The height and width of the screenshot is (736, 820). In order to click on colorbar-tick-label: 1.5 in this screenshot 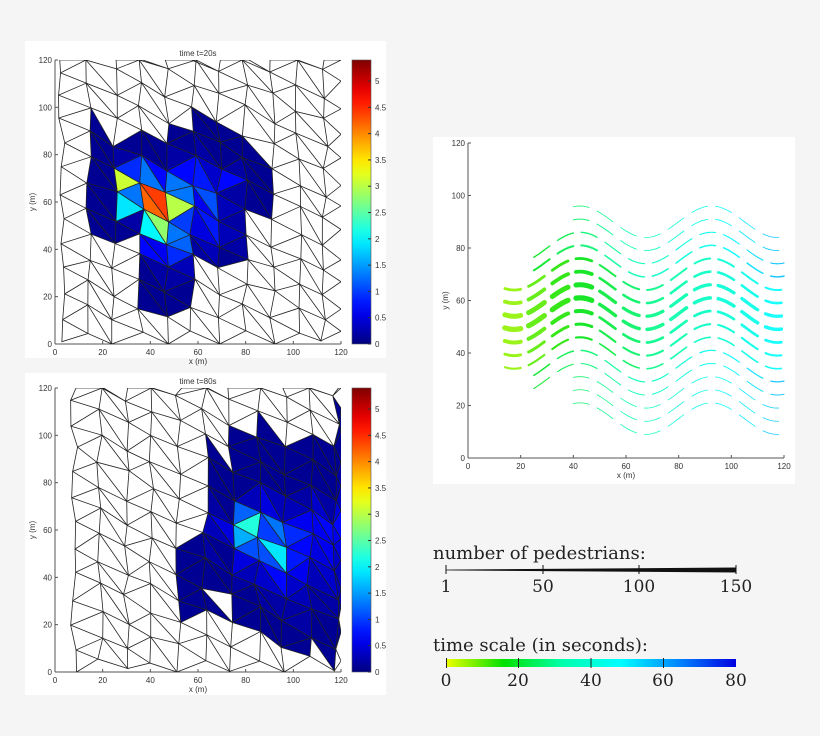, I will do `click(381, 265)`.